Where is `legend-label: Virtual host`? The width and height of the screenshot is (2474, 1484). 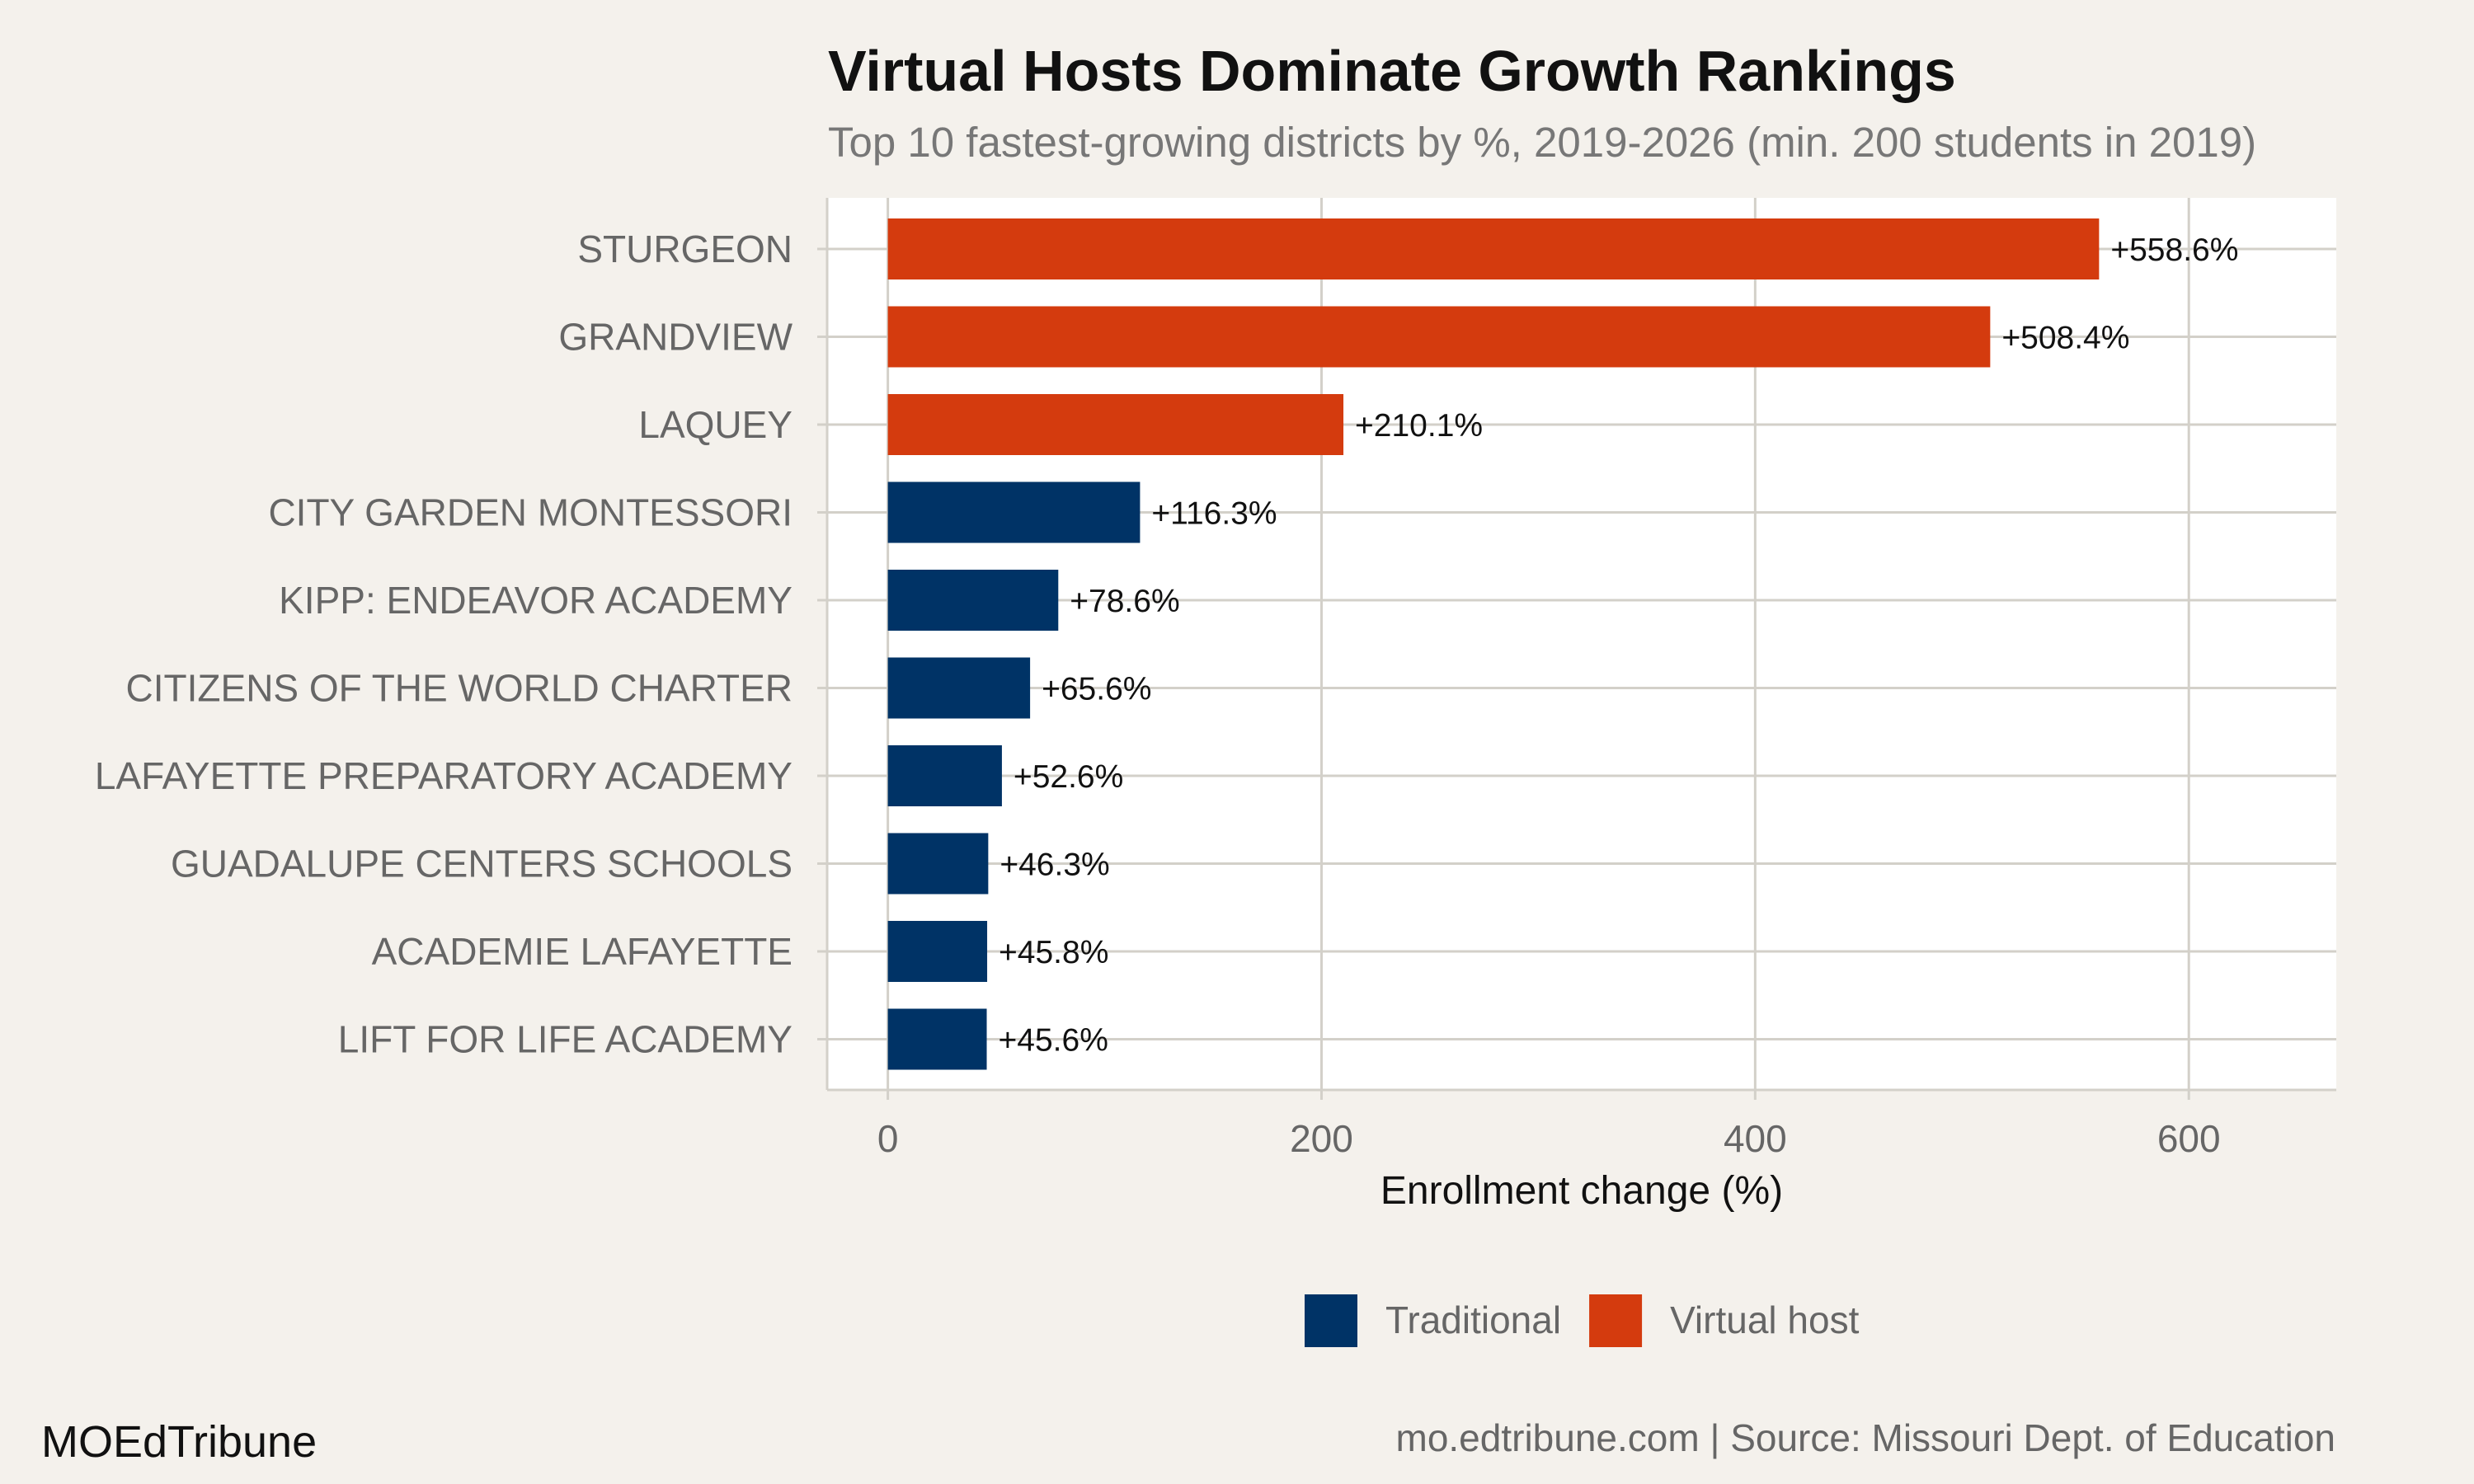
legend-label: Virtual host is located at coordinates (1765, 1319).